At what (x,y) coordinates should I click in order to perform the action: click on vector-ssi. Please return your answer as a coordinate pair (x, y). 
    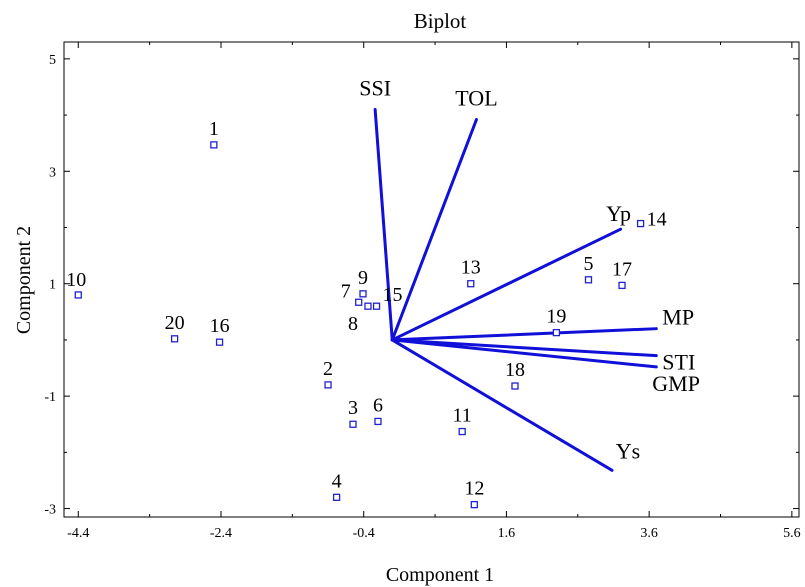
    Looking at the image, I should click on (383, 224).